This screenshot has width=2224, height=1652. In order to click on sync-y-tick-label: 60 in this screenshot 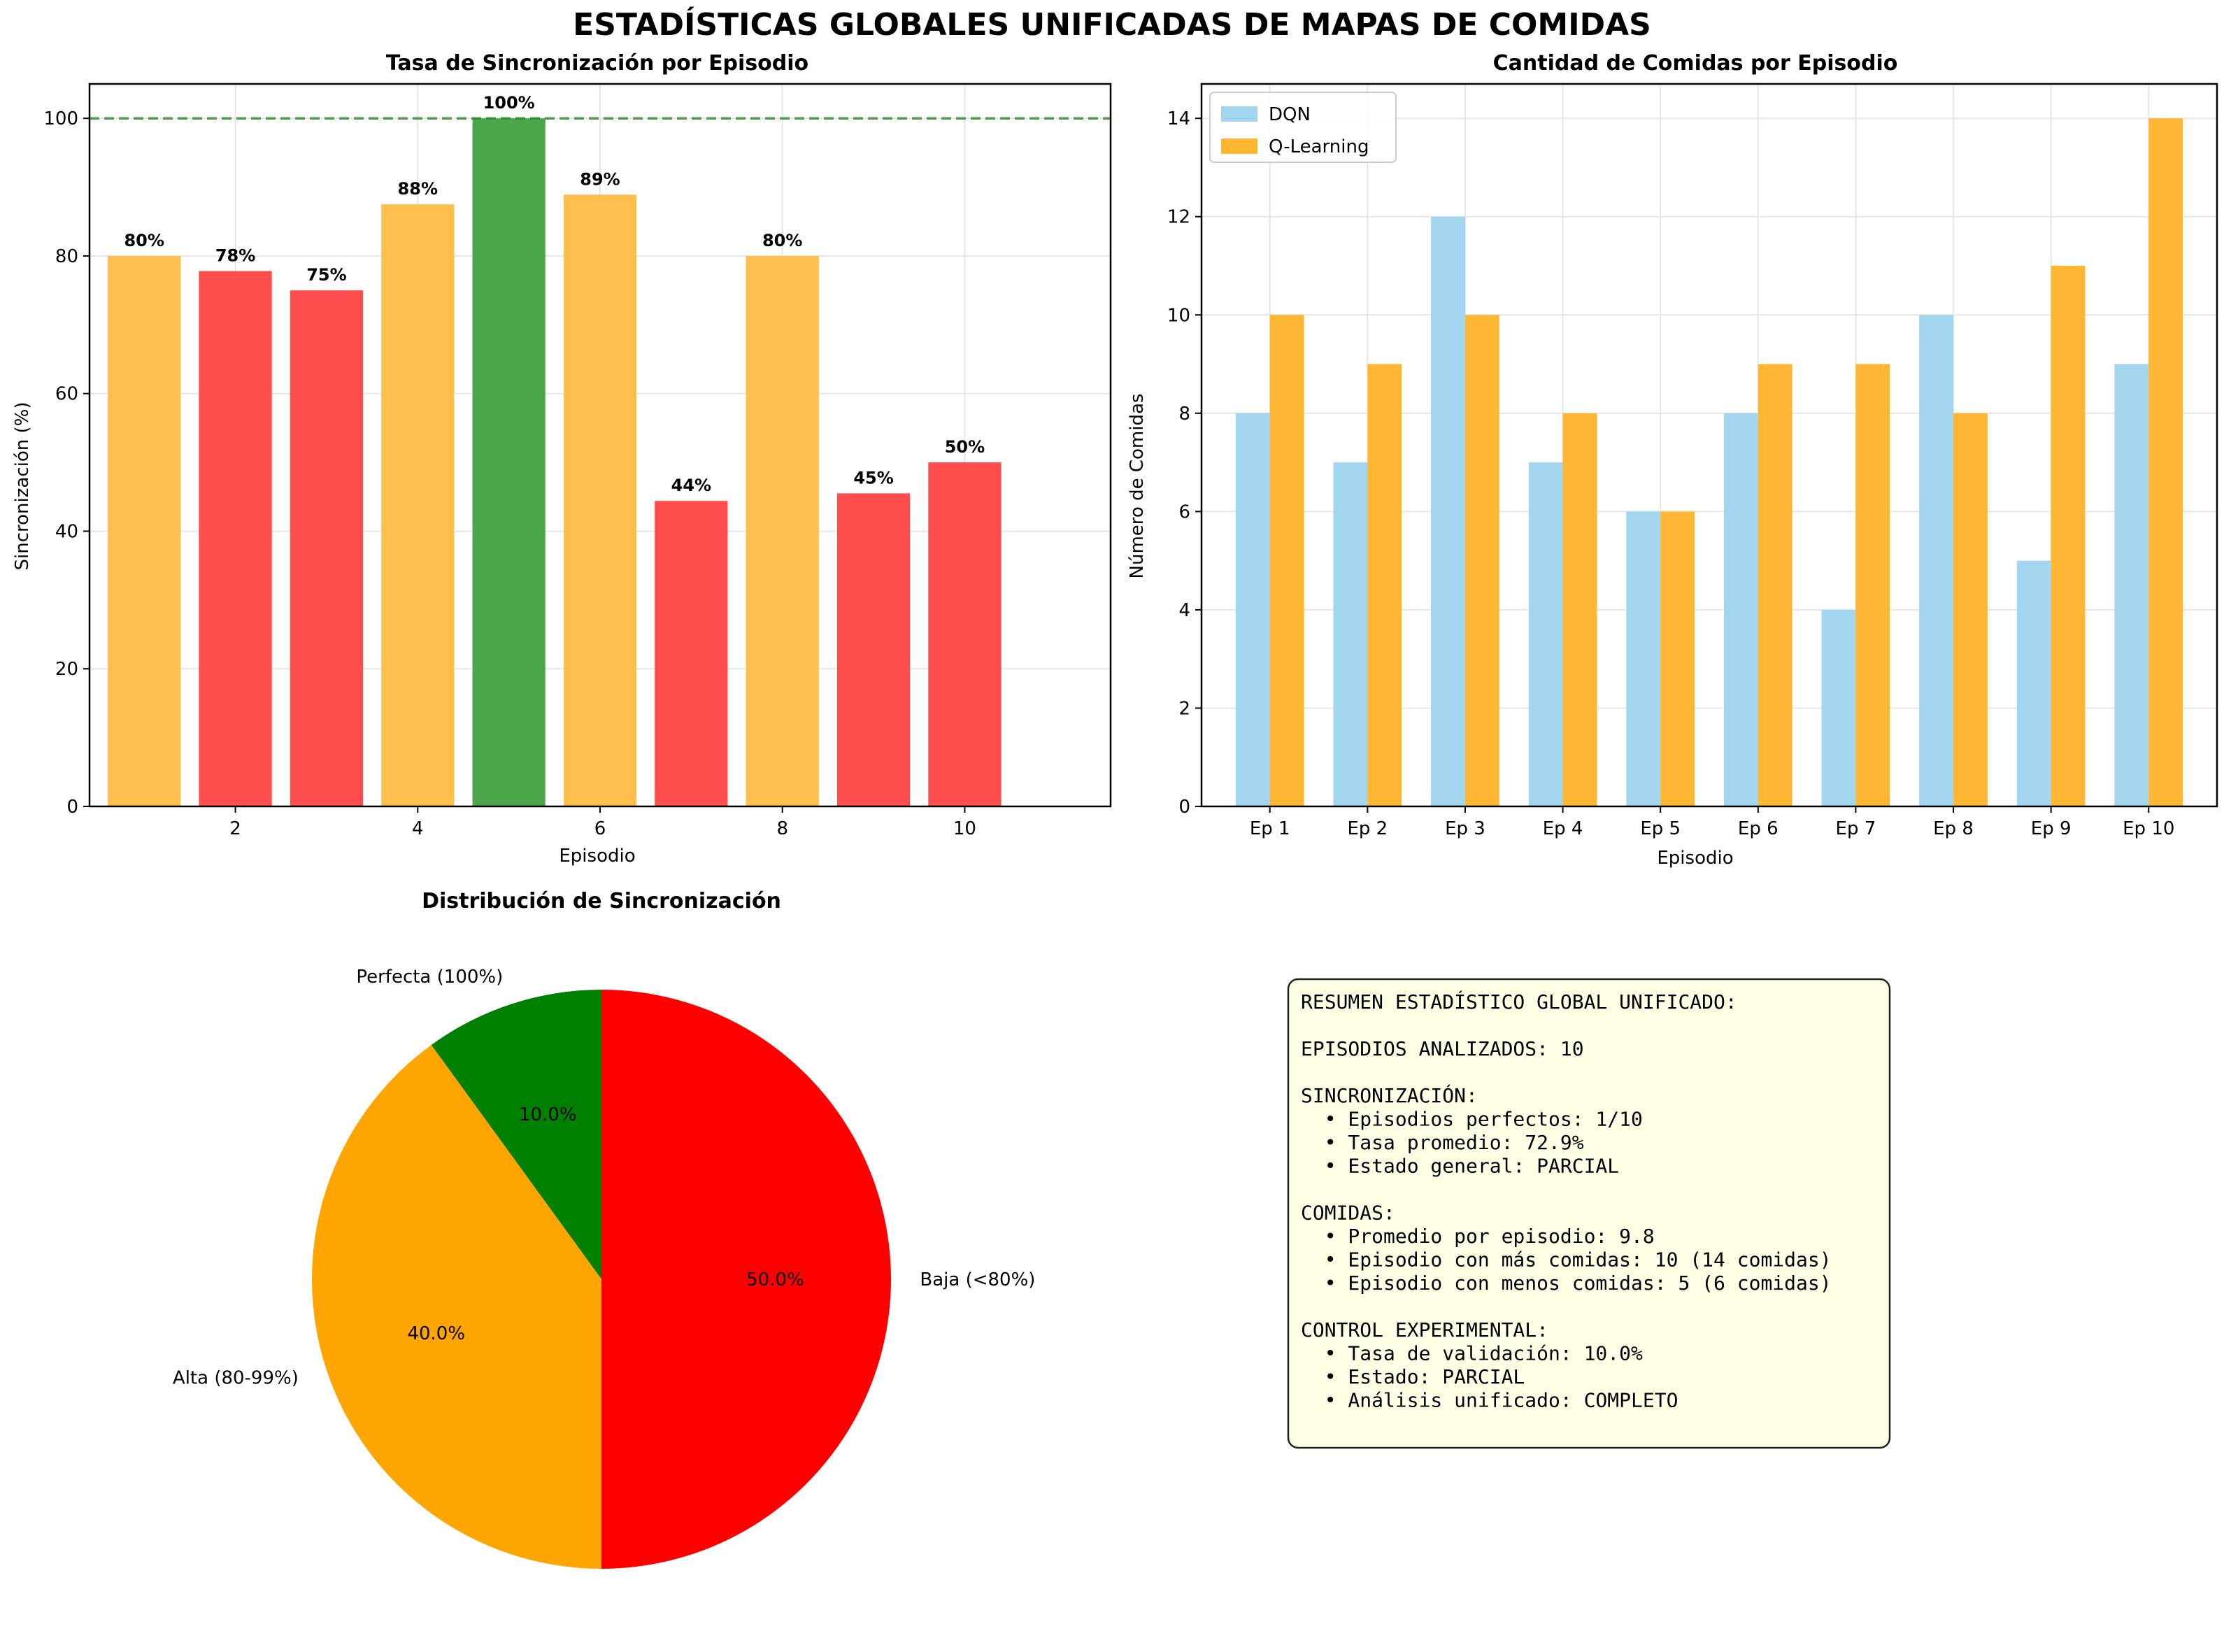, I will do `click(66, 394)`.